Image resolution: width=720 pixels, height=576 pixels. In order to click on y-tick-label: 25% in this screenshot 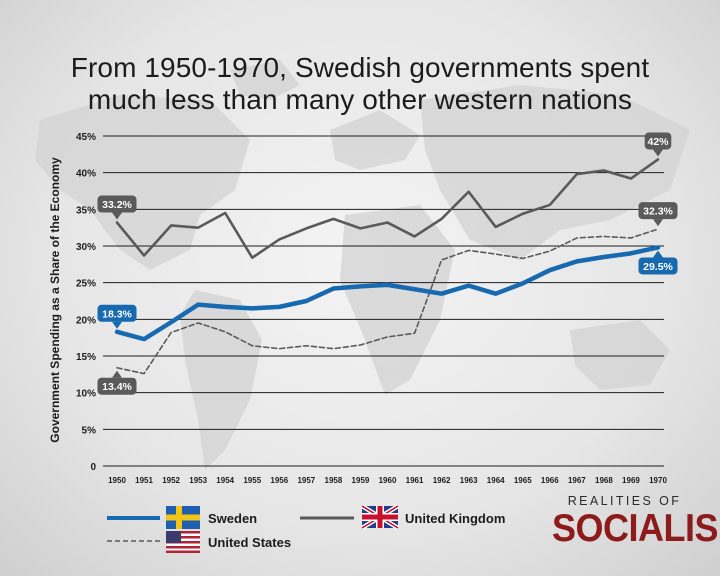, I will do `click(86, 284)`.